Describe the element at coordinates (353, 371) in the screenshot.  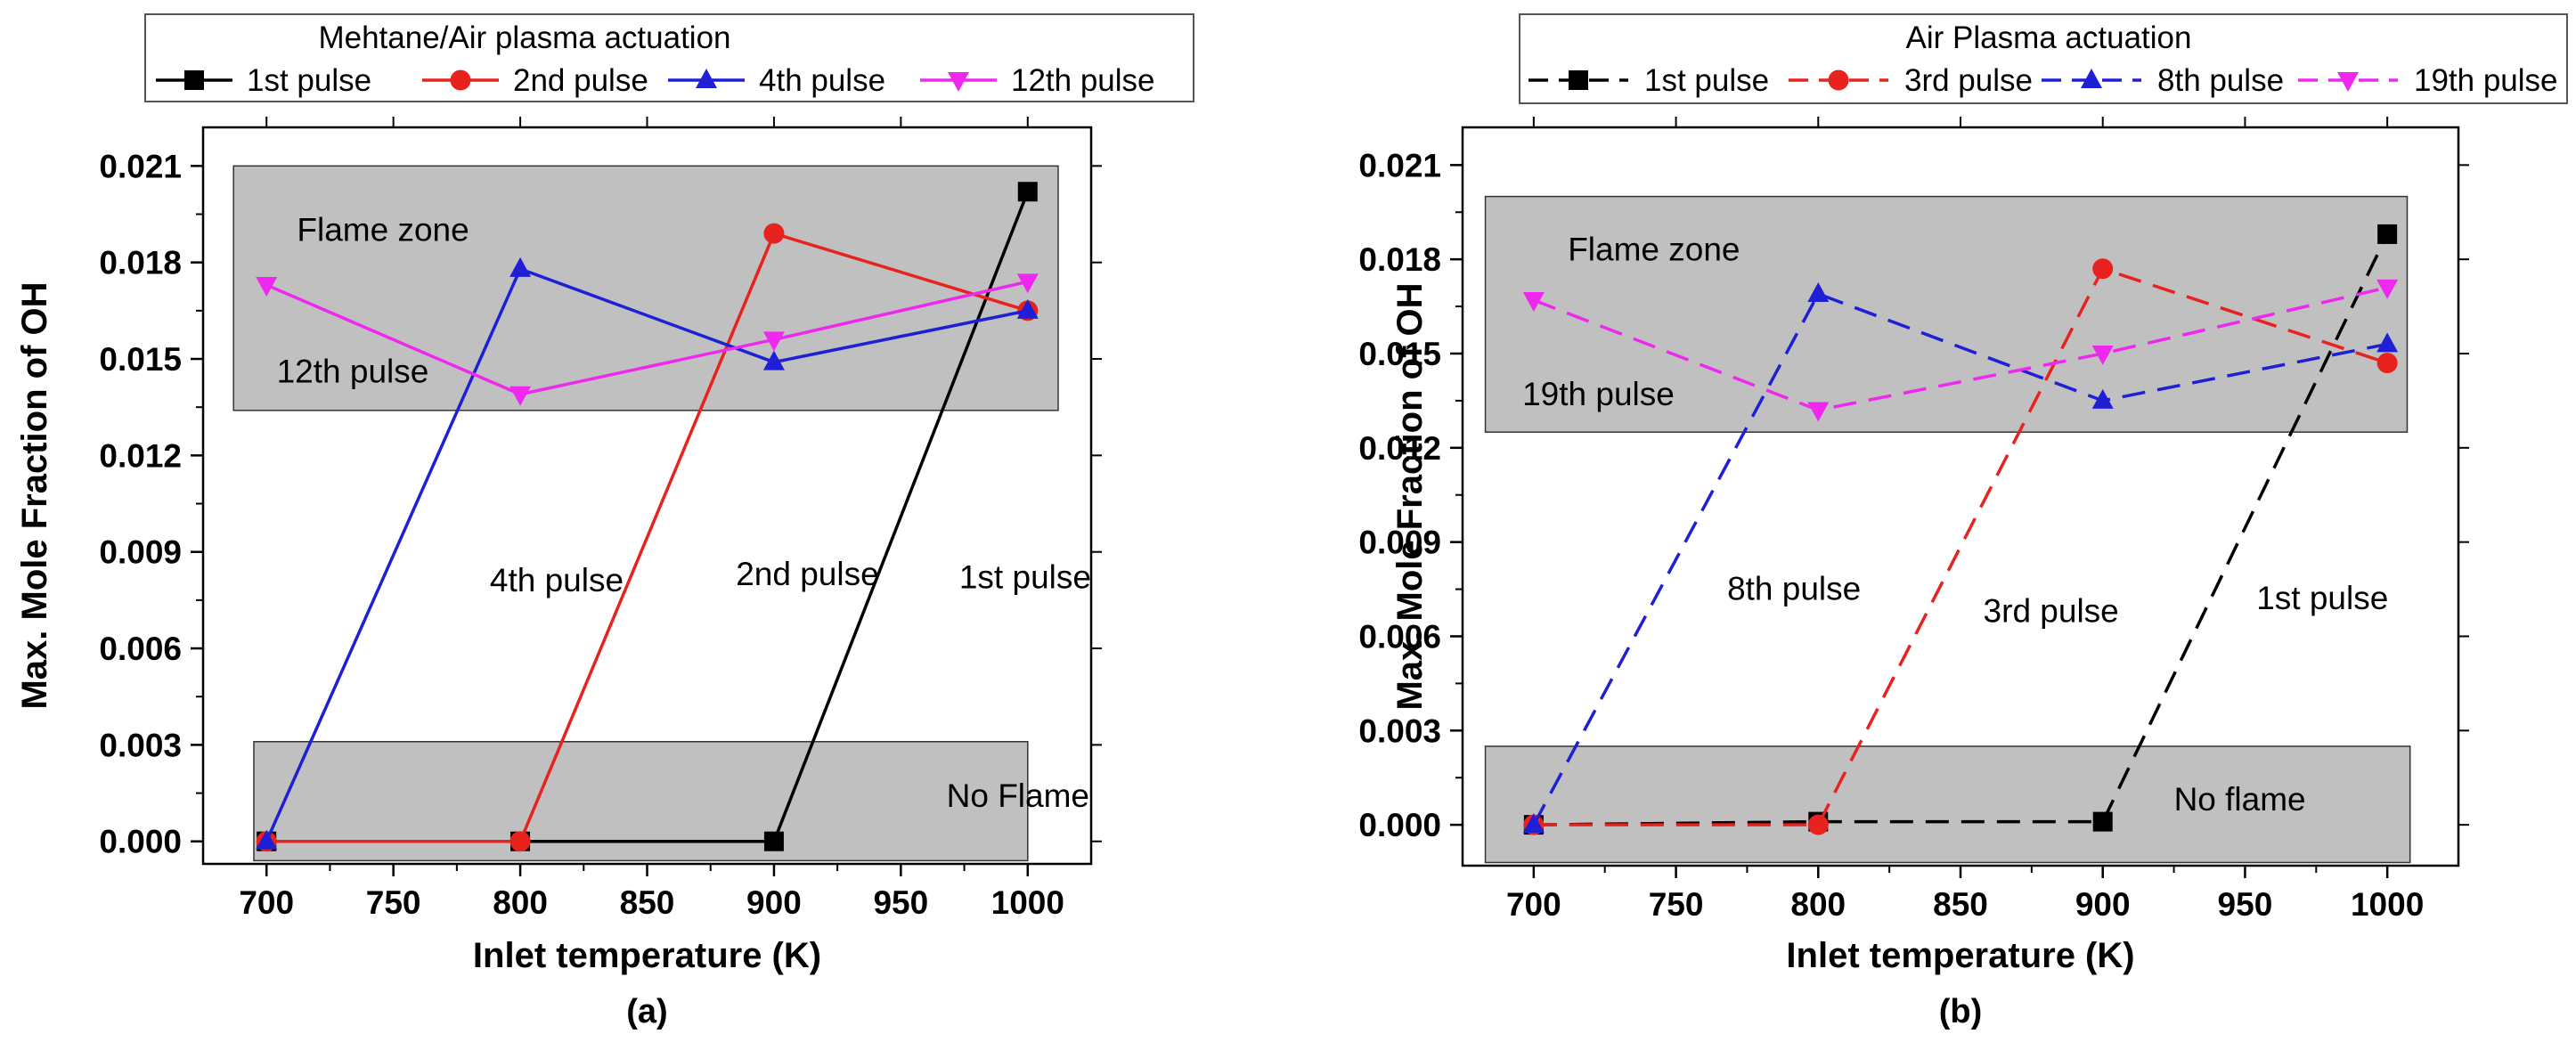
I see `annotation-label: 12th pulse` at that location.